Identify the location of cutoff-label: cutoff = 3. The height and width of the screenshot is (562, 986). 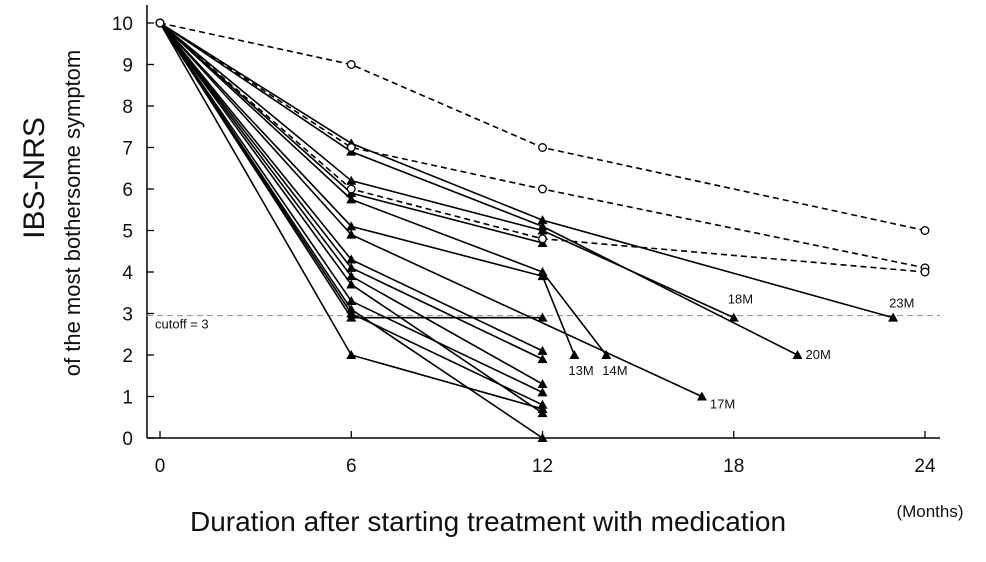
(182, 324).